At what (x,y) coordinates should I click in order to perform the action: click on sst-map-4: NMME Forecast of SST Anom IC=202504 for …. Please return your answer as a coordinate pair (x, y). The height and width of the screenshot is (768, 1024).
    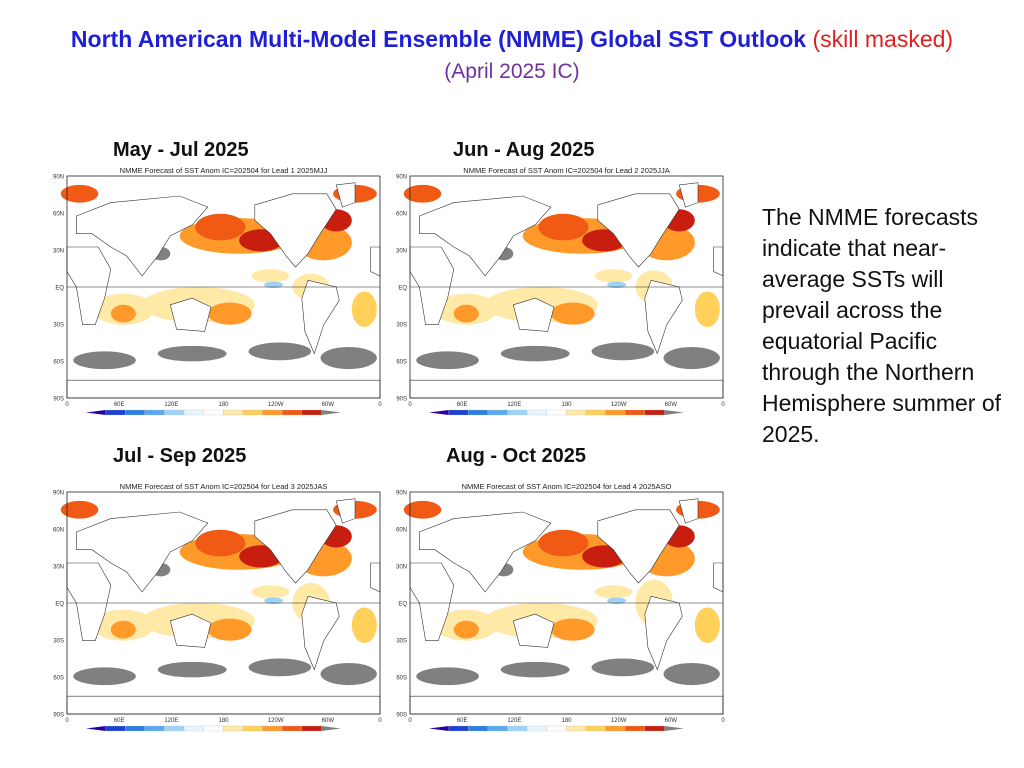
    Looking at the image, I should click on (555, 607).